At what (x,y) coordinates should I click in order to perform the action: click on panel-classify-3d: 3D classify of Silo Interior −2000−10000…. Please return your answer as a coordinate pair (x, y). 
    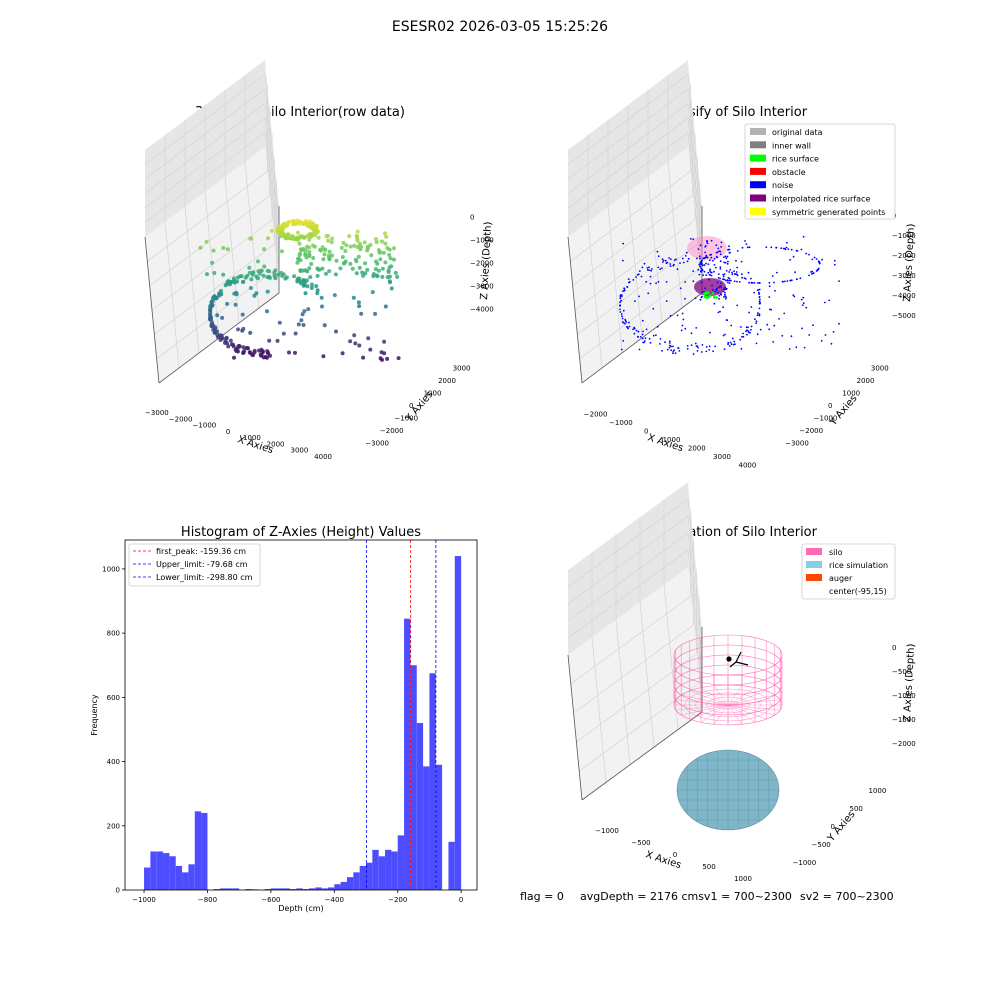
    Looking at the image, I should click on (742, 265).